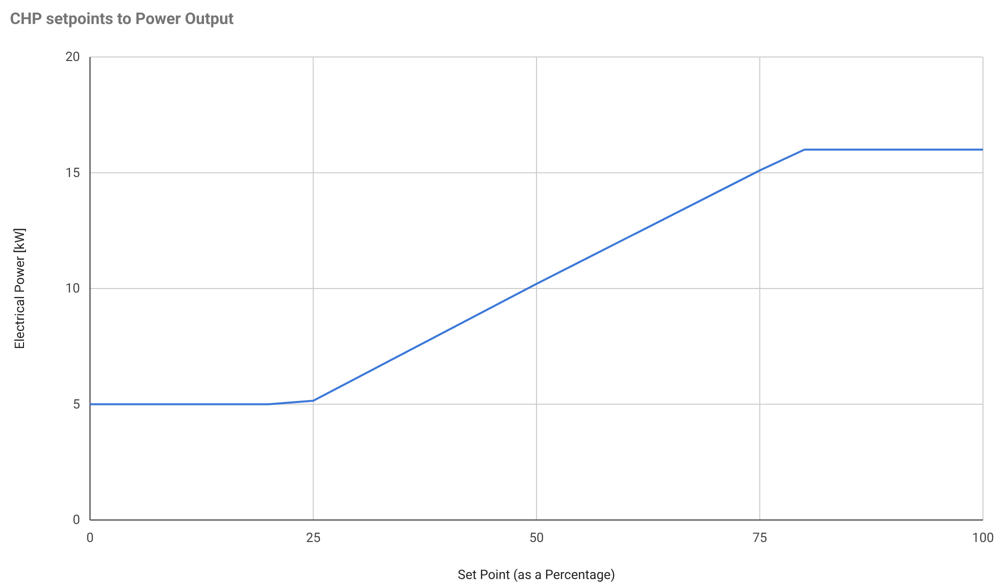  What do you see at coordinates (983, 538) in the screenshot?
I see `x-tick-label: 100` at bounding box center [983, 538].